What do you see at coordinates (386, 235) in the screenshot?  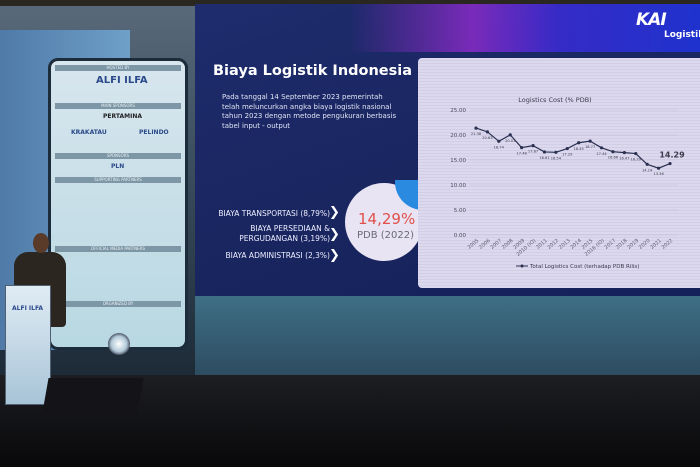 I see `total-caption: PDB (2022)` at bounding box center [386, 235].